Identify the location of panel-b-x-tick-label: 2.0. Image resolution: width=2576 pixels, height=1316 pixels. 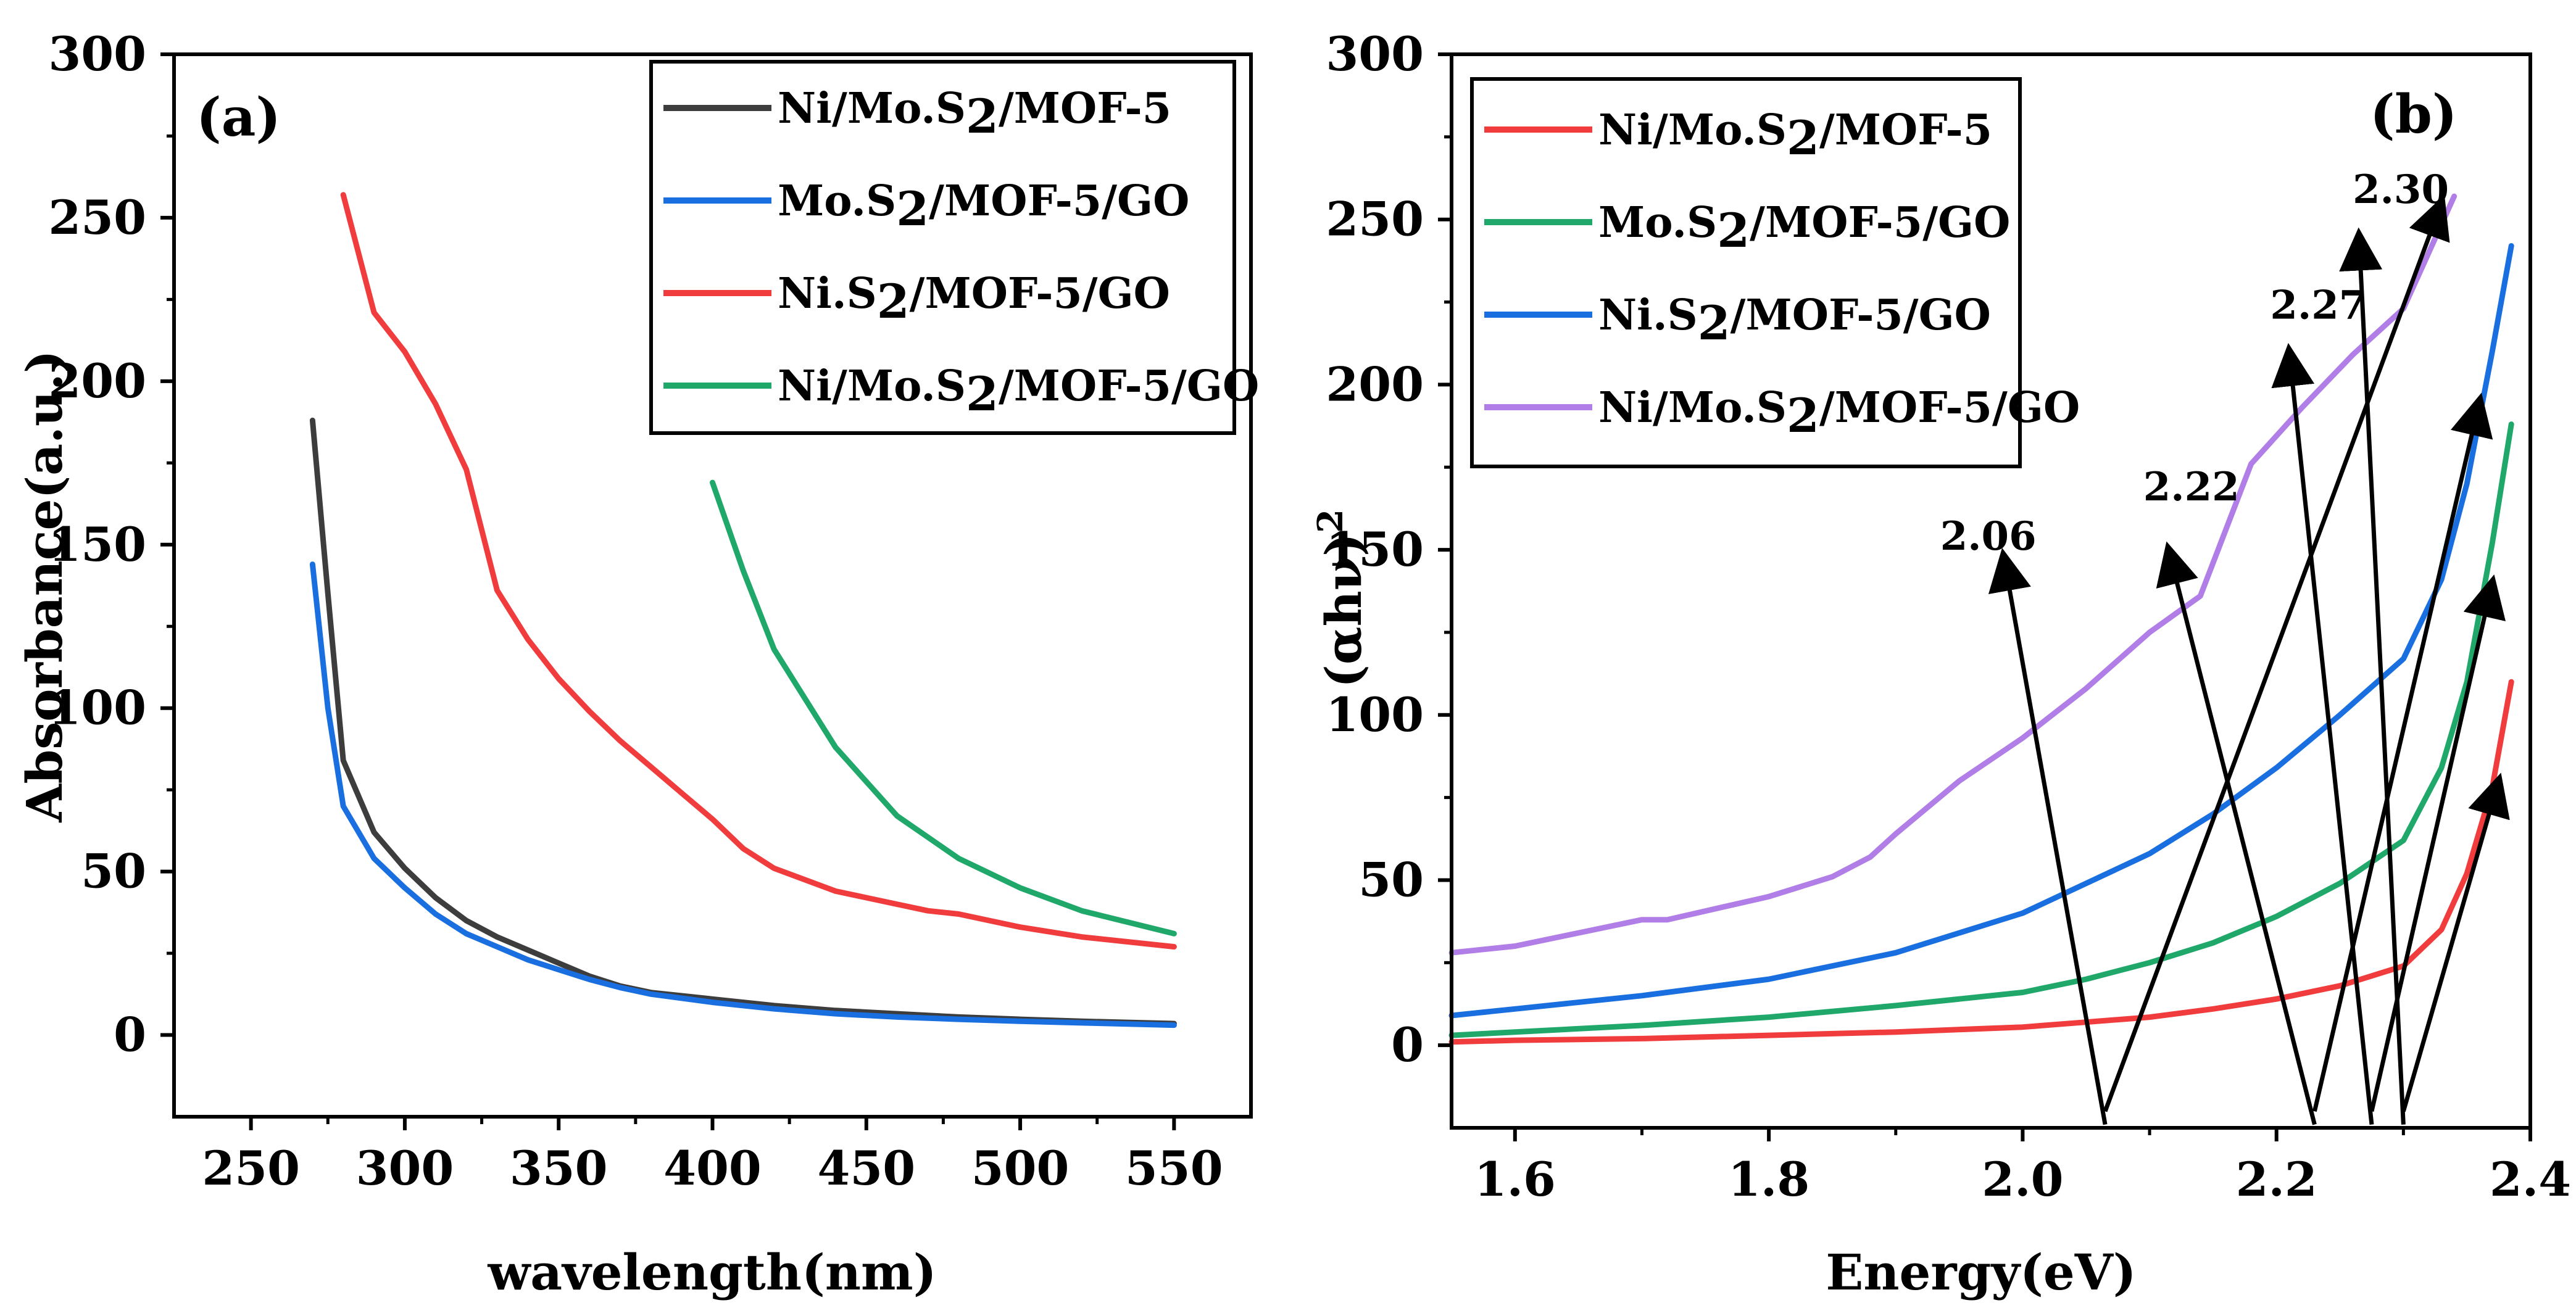
(2022, 1179).